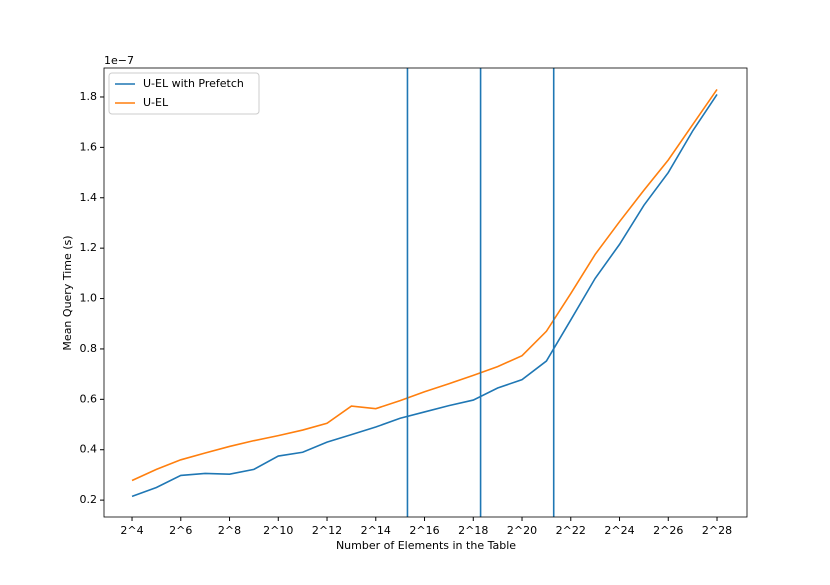 The image size is (830, 585). What do you see at coordinates (184, 93) in the screenshot?
I see `legend-box` at bounding box center [184, 93].